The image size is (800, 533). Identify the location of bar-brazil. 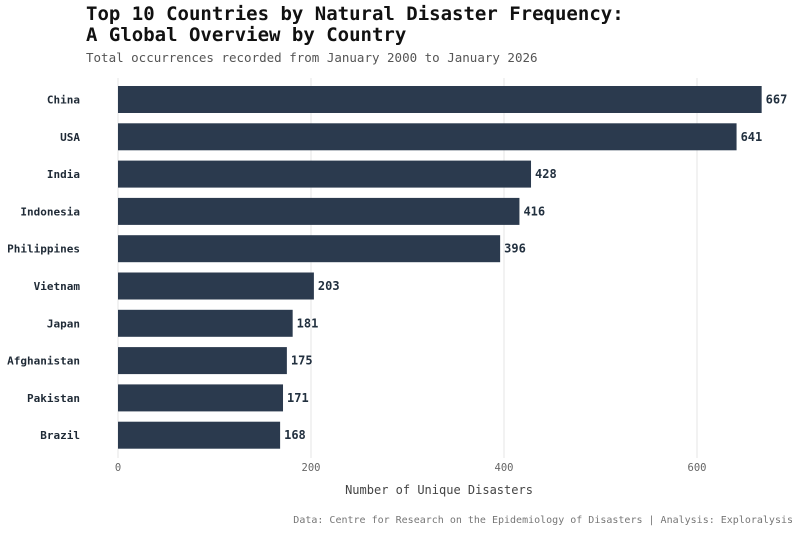
(199, 435).